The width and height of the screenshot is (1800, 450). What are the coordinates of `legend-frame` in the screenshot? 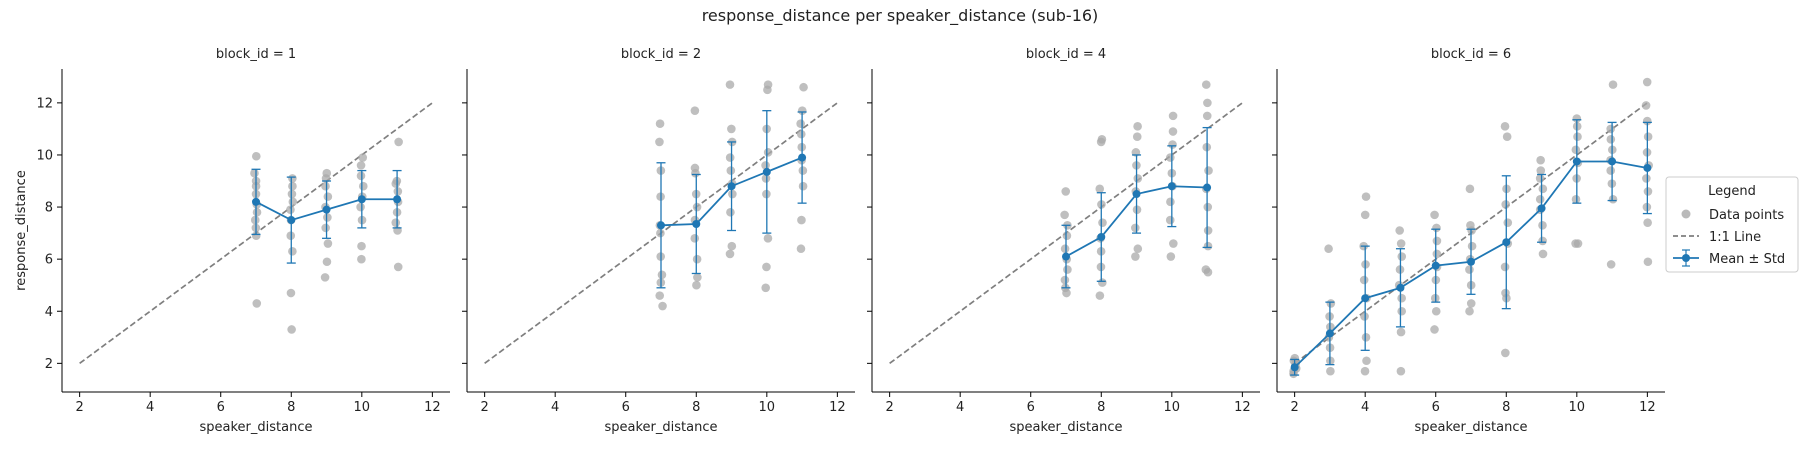 It's located at (1732, 224).